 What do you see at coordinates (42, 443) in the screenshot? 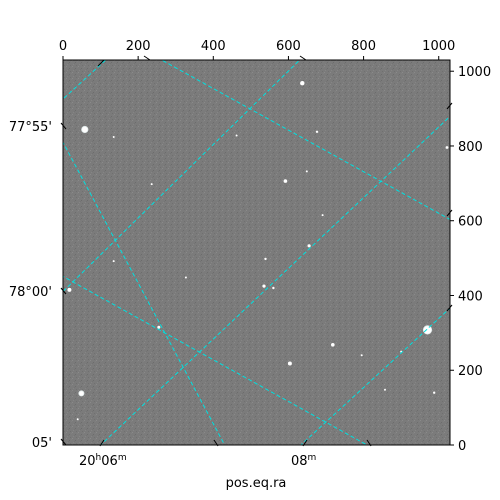
I see `dec-tick-label: 05'` at bounding box center [42, 443].